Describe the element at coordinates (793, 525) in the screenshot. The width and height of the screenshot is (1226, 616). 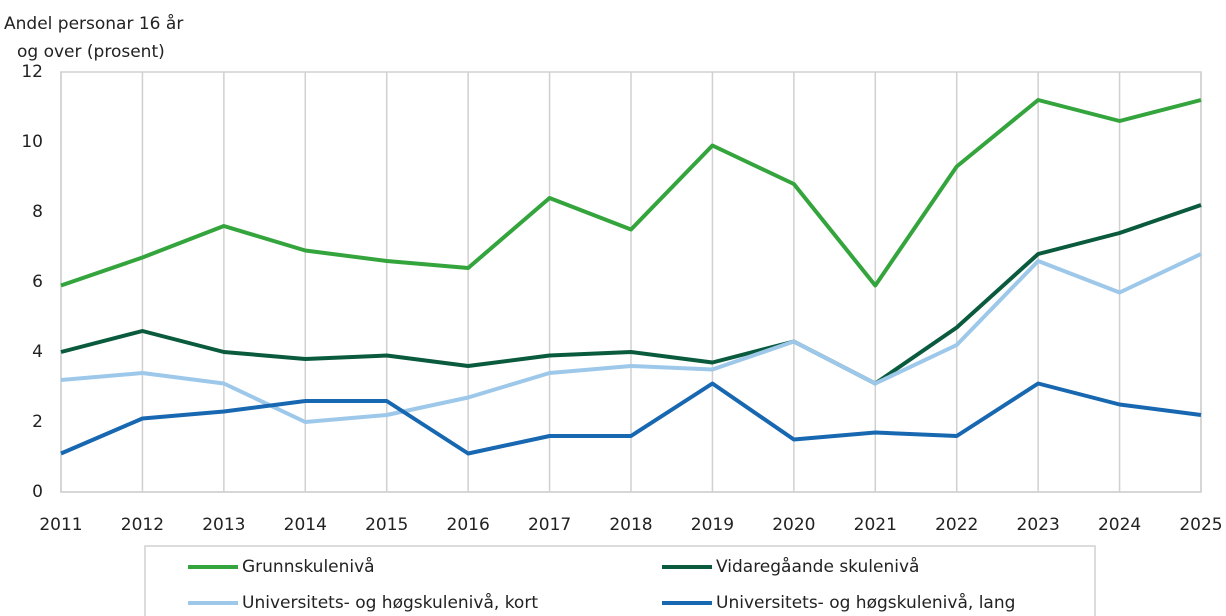
I see `x-tick-label: 2020` at that location.